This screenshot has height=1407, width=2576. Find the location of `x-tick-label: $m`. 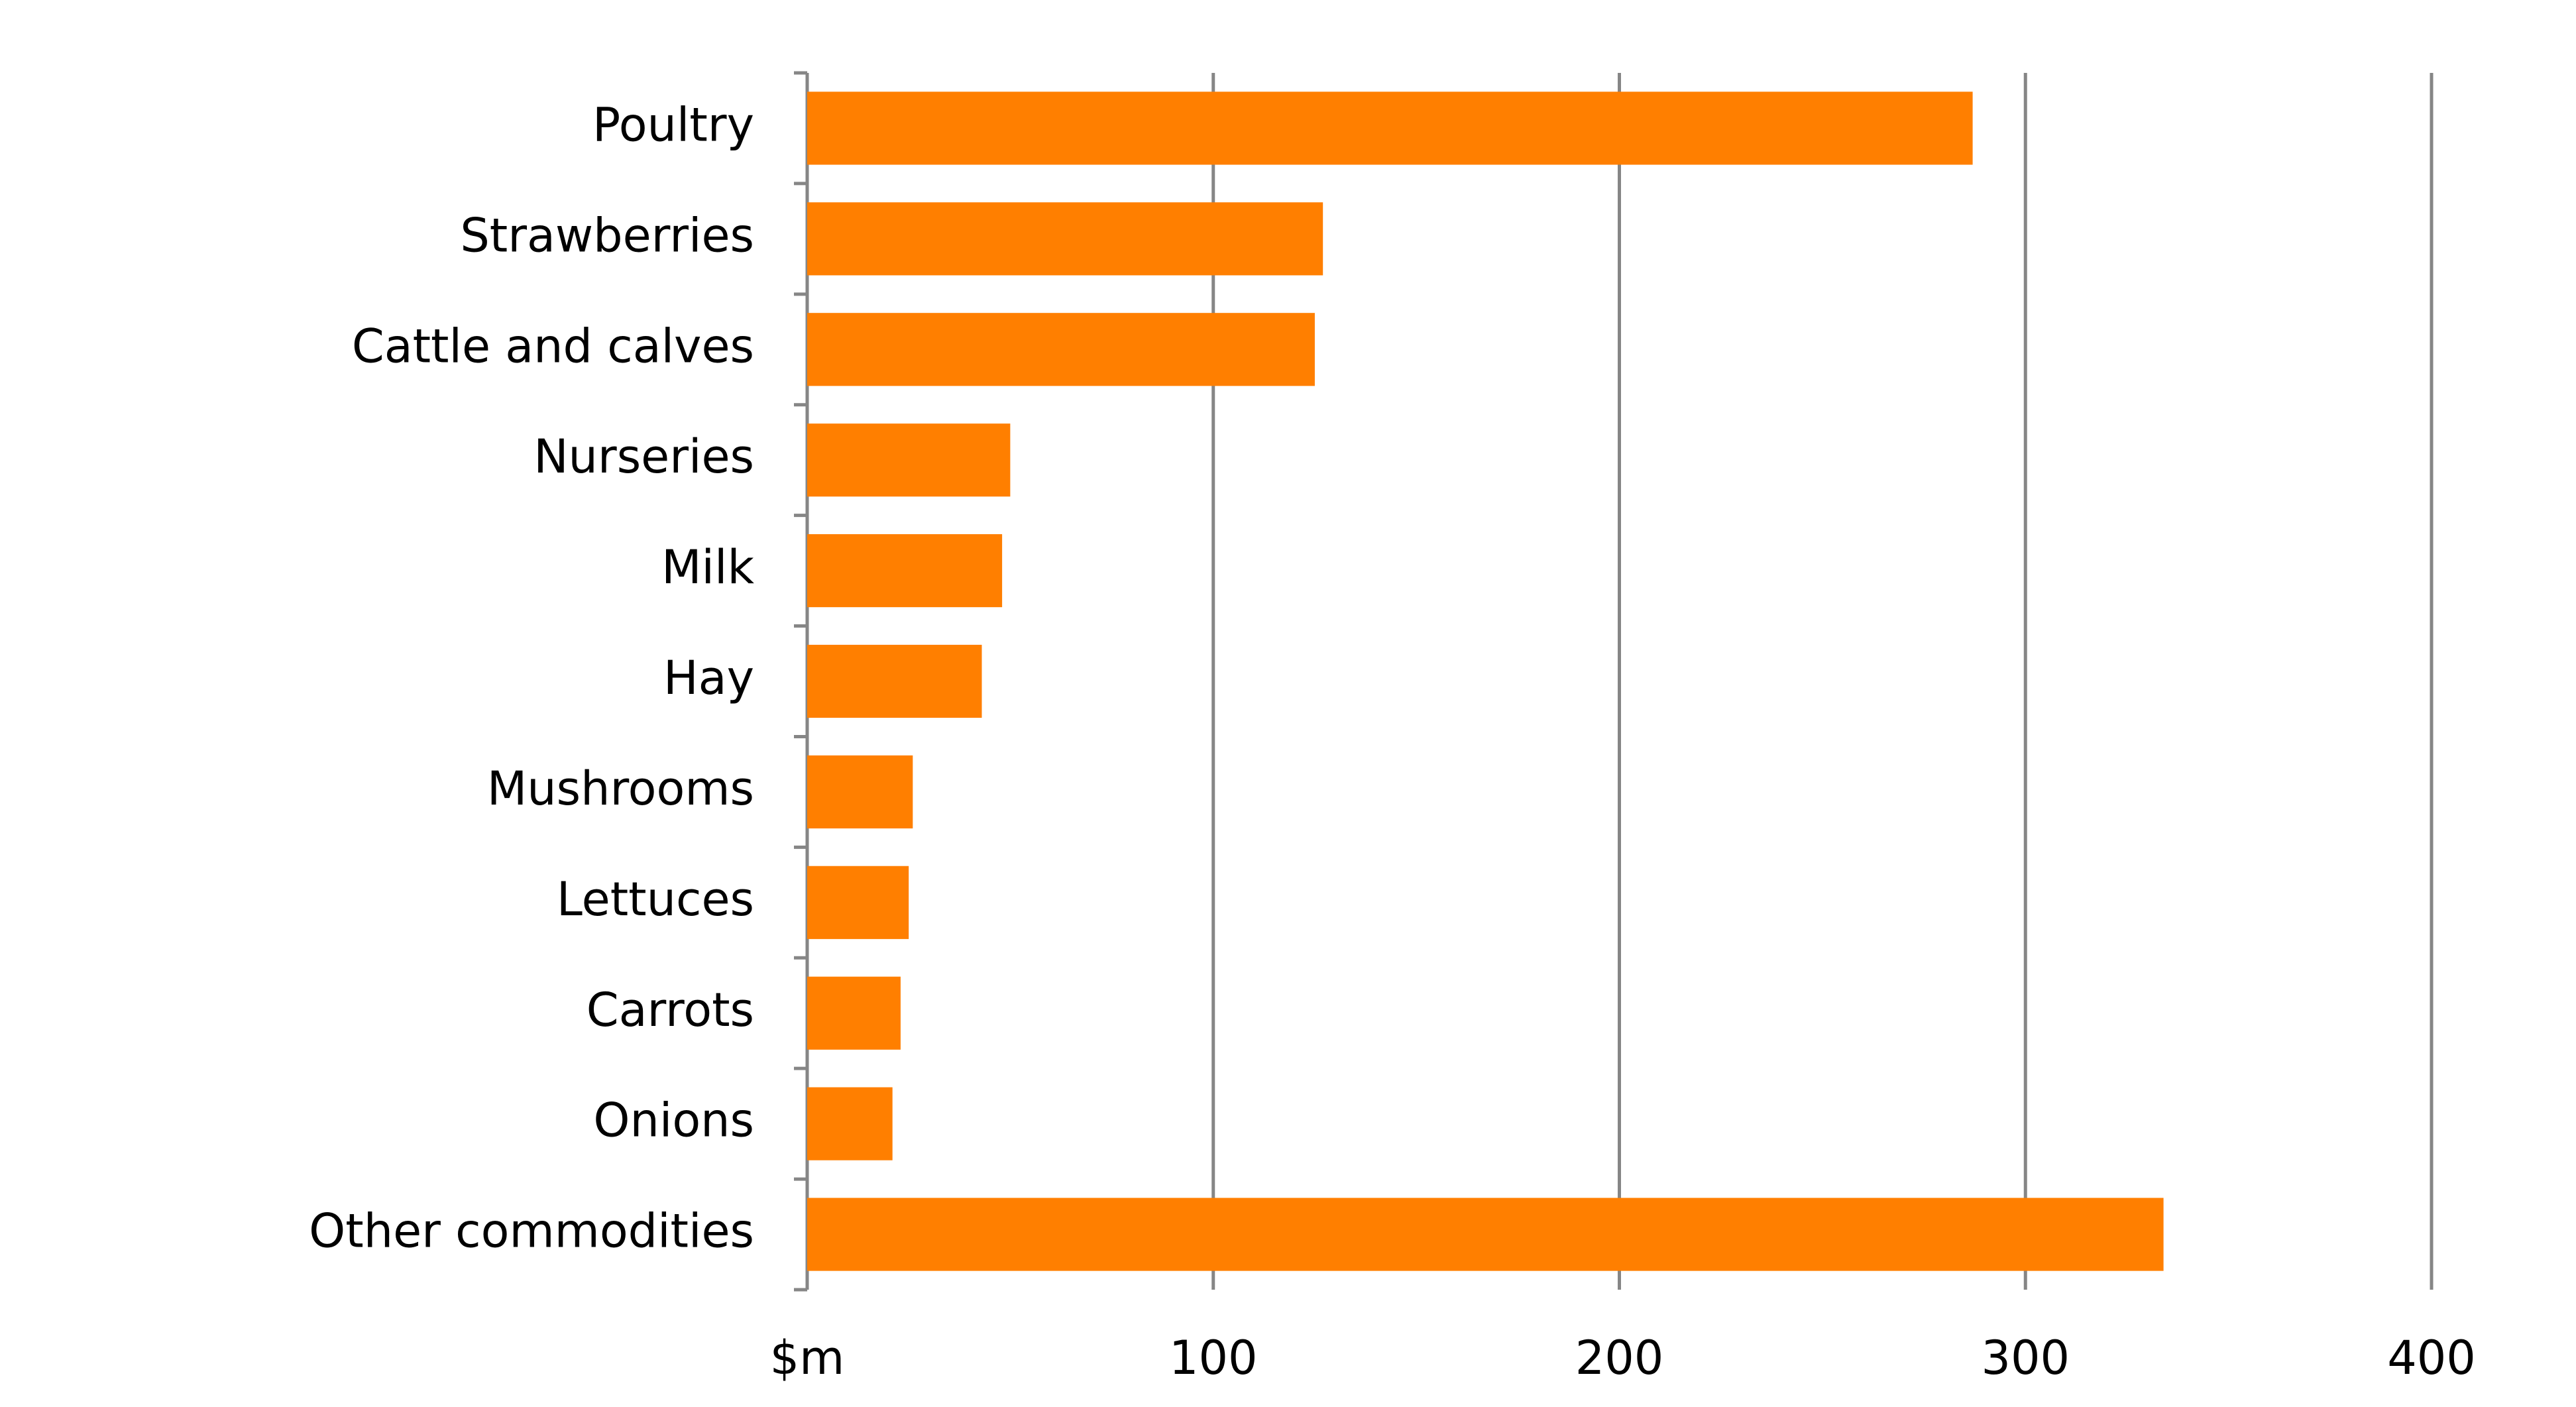

x-tick-label: $m is located at coordinates (807, 1358).